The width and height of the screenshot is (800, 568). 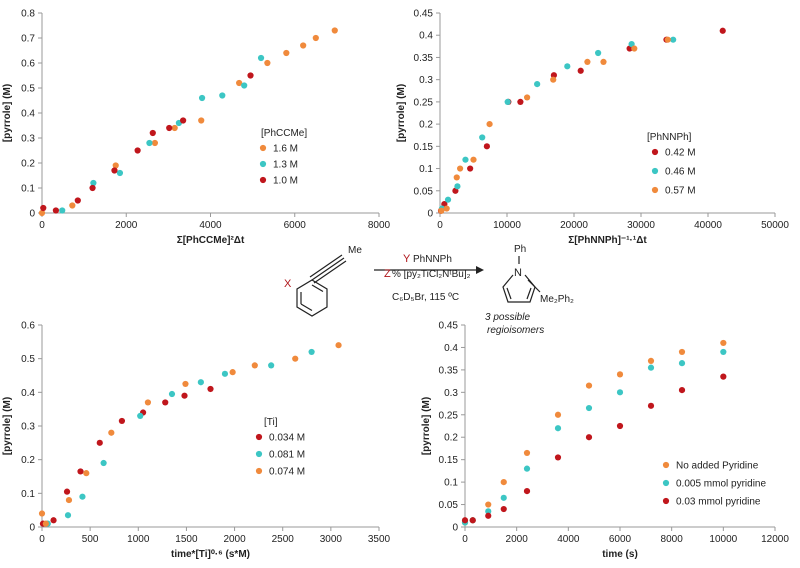 I want to click on legend-label: 1.6 M, so click(x=285, y=149).